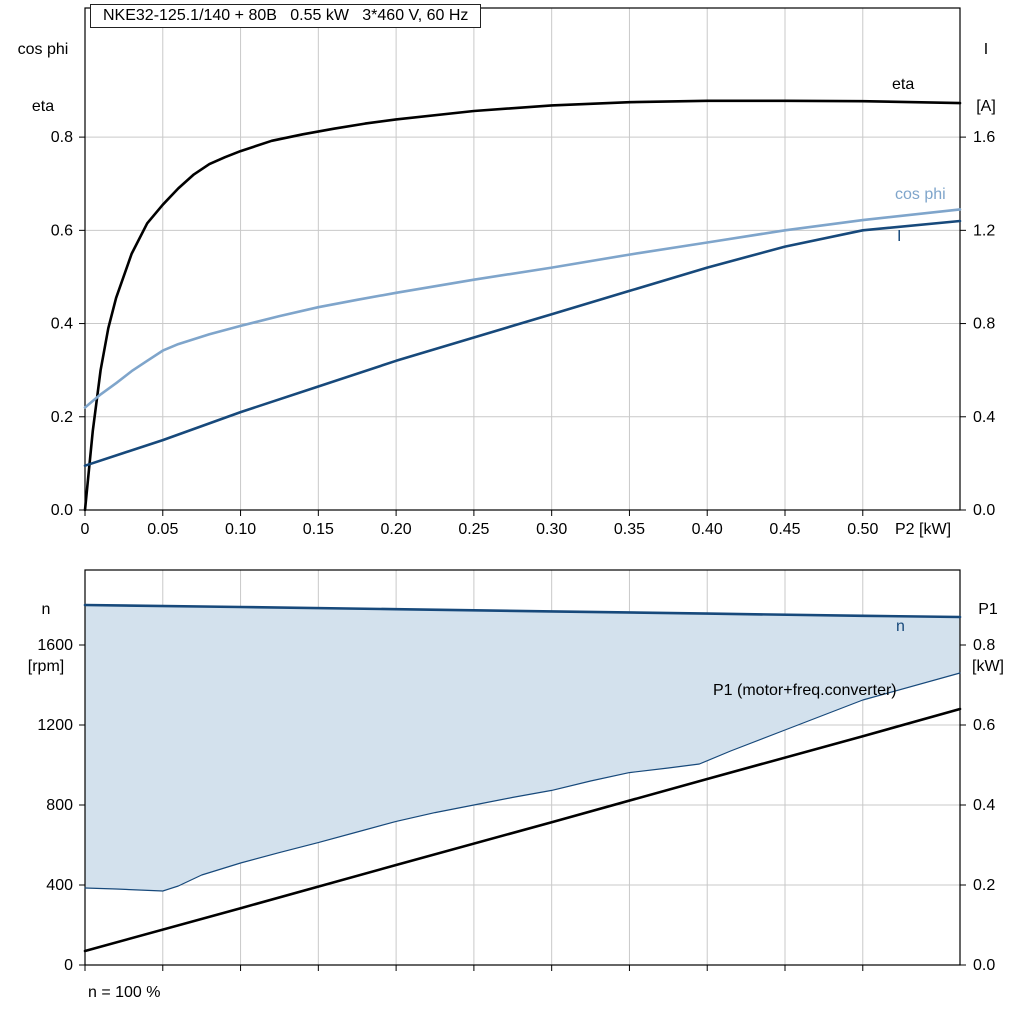  What do you see at coordinates (62, 417) in the screenshot?
I see `left-tick-label: 0.2` at bounding box center [62, 417].